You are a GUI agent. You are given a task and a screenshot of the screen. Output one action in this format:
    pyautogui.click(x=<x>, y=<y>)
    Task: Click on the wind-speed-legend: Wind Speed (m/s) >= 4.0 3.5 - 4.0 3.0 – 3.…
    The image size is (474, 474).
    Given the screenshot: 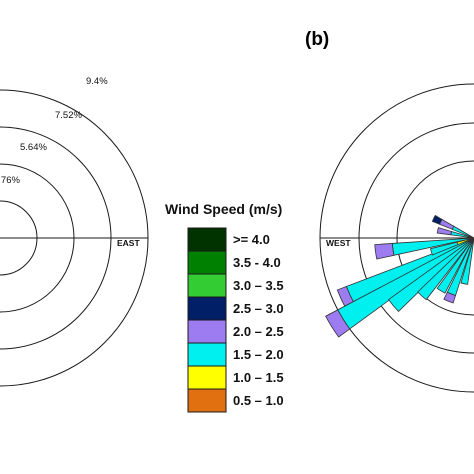 What is the action you would take?
    pyautogui.click(x=224, y=307)
    